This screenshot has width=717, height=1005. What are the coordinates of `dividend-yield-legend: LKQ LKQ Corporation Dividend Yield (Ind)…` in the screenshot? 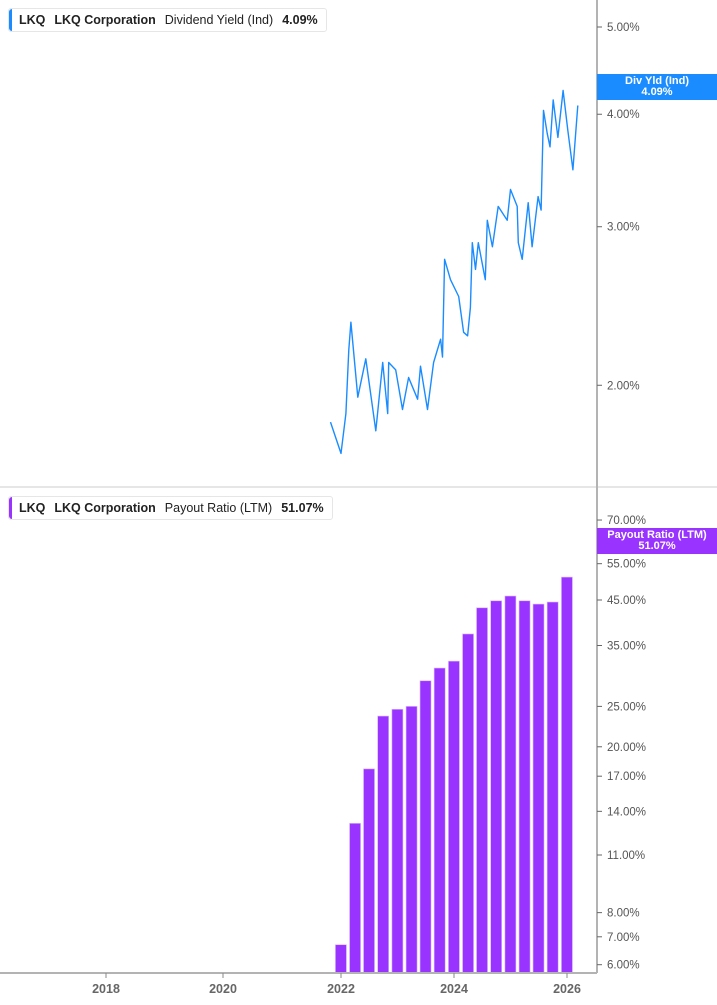 It's located at (167, 20).